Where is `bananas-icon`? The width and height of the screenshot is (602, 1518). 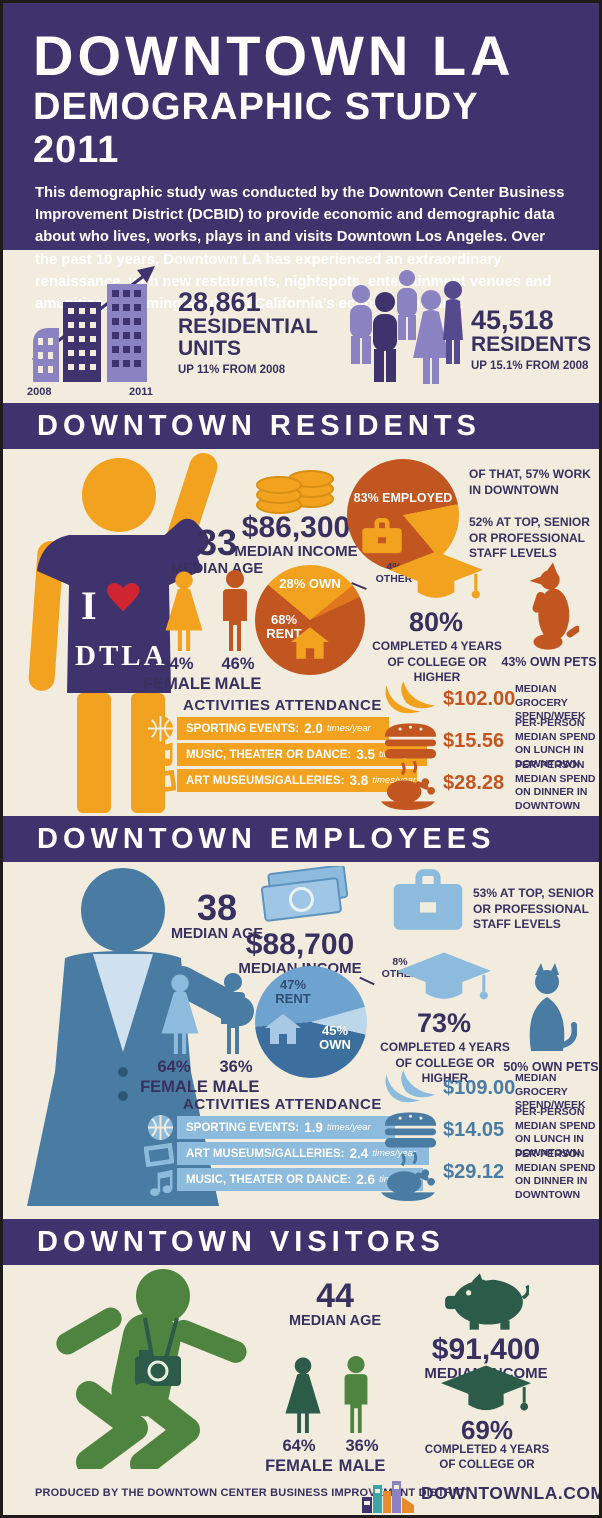 bananas-icon is located at coordinates (410, 1090).